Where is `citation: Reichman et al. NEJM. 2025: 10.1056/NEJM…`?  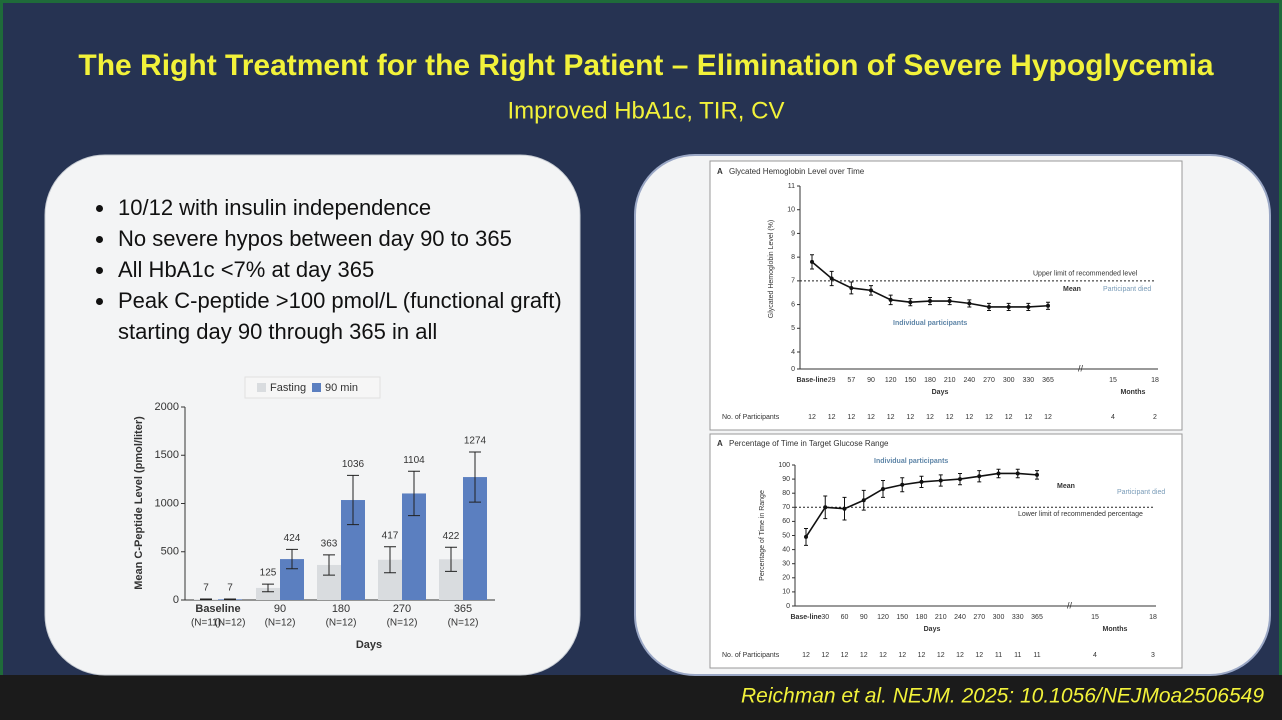
citation: Reichman et al. NEJM. 2025: 10.1056/NEJM… is located at coordinates (1002, 696).